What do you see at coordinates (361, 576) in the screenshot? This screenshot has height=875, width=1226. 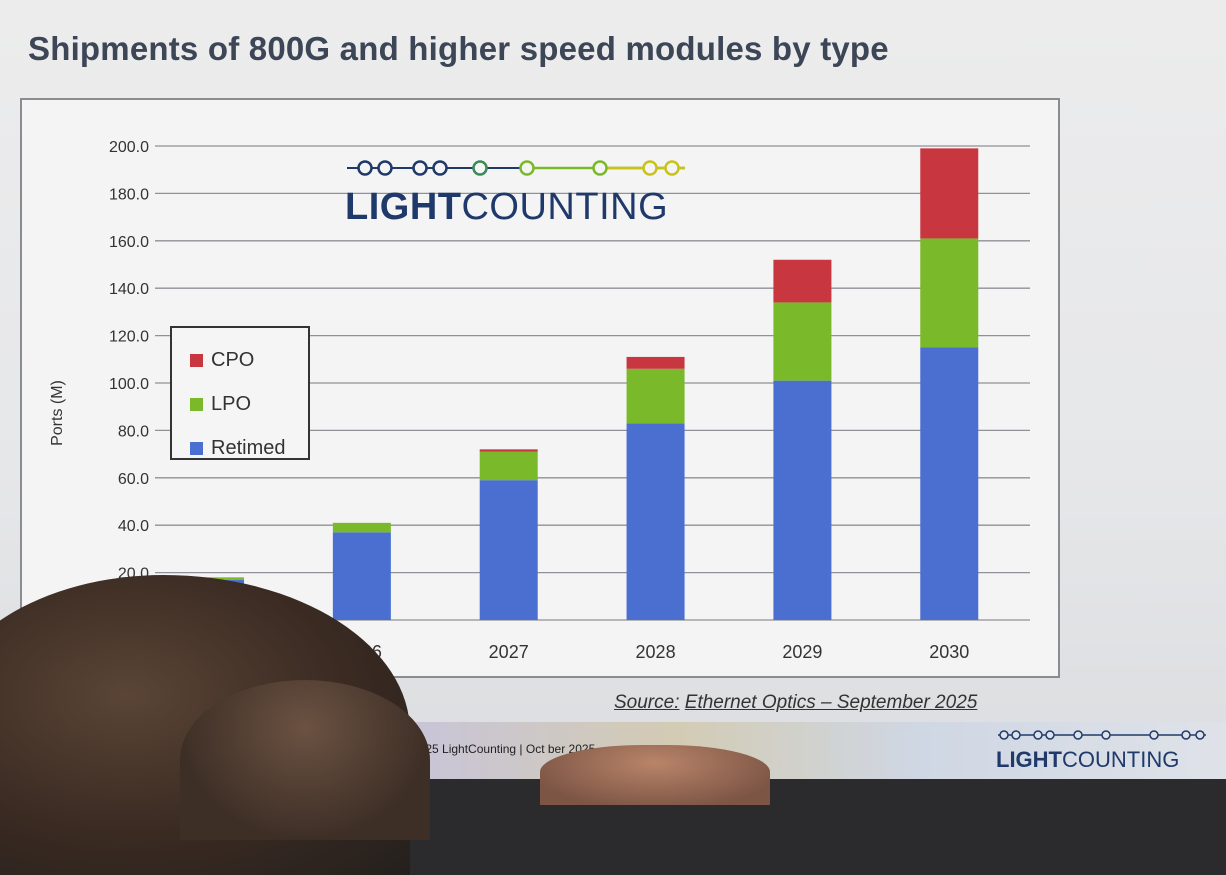 I see `bar-retimed-2026` at bounding box center [361, 576].